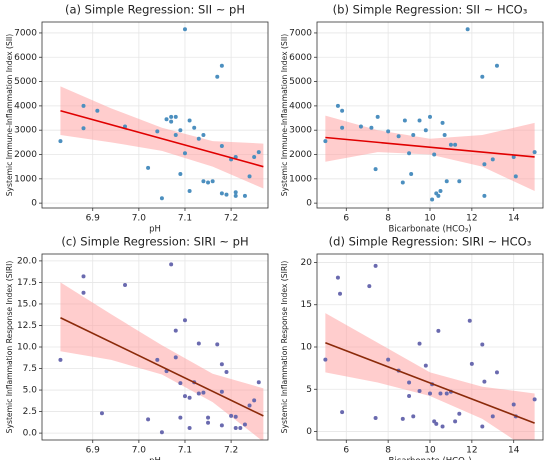 The image size is (550, 460). What do you see at coordinates (309, 432) in the screenshot?
I see `y-tick-label: 0` at bounding box center [309, 432].